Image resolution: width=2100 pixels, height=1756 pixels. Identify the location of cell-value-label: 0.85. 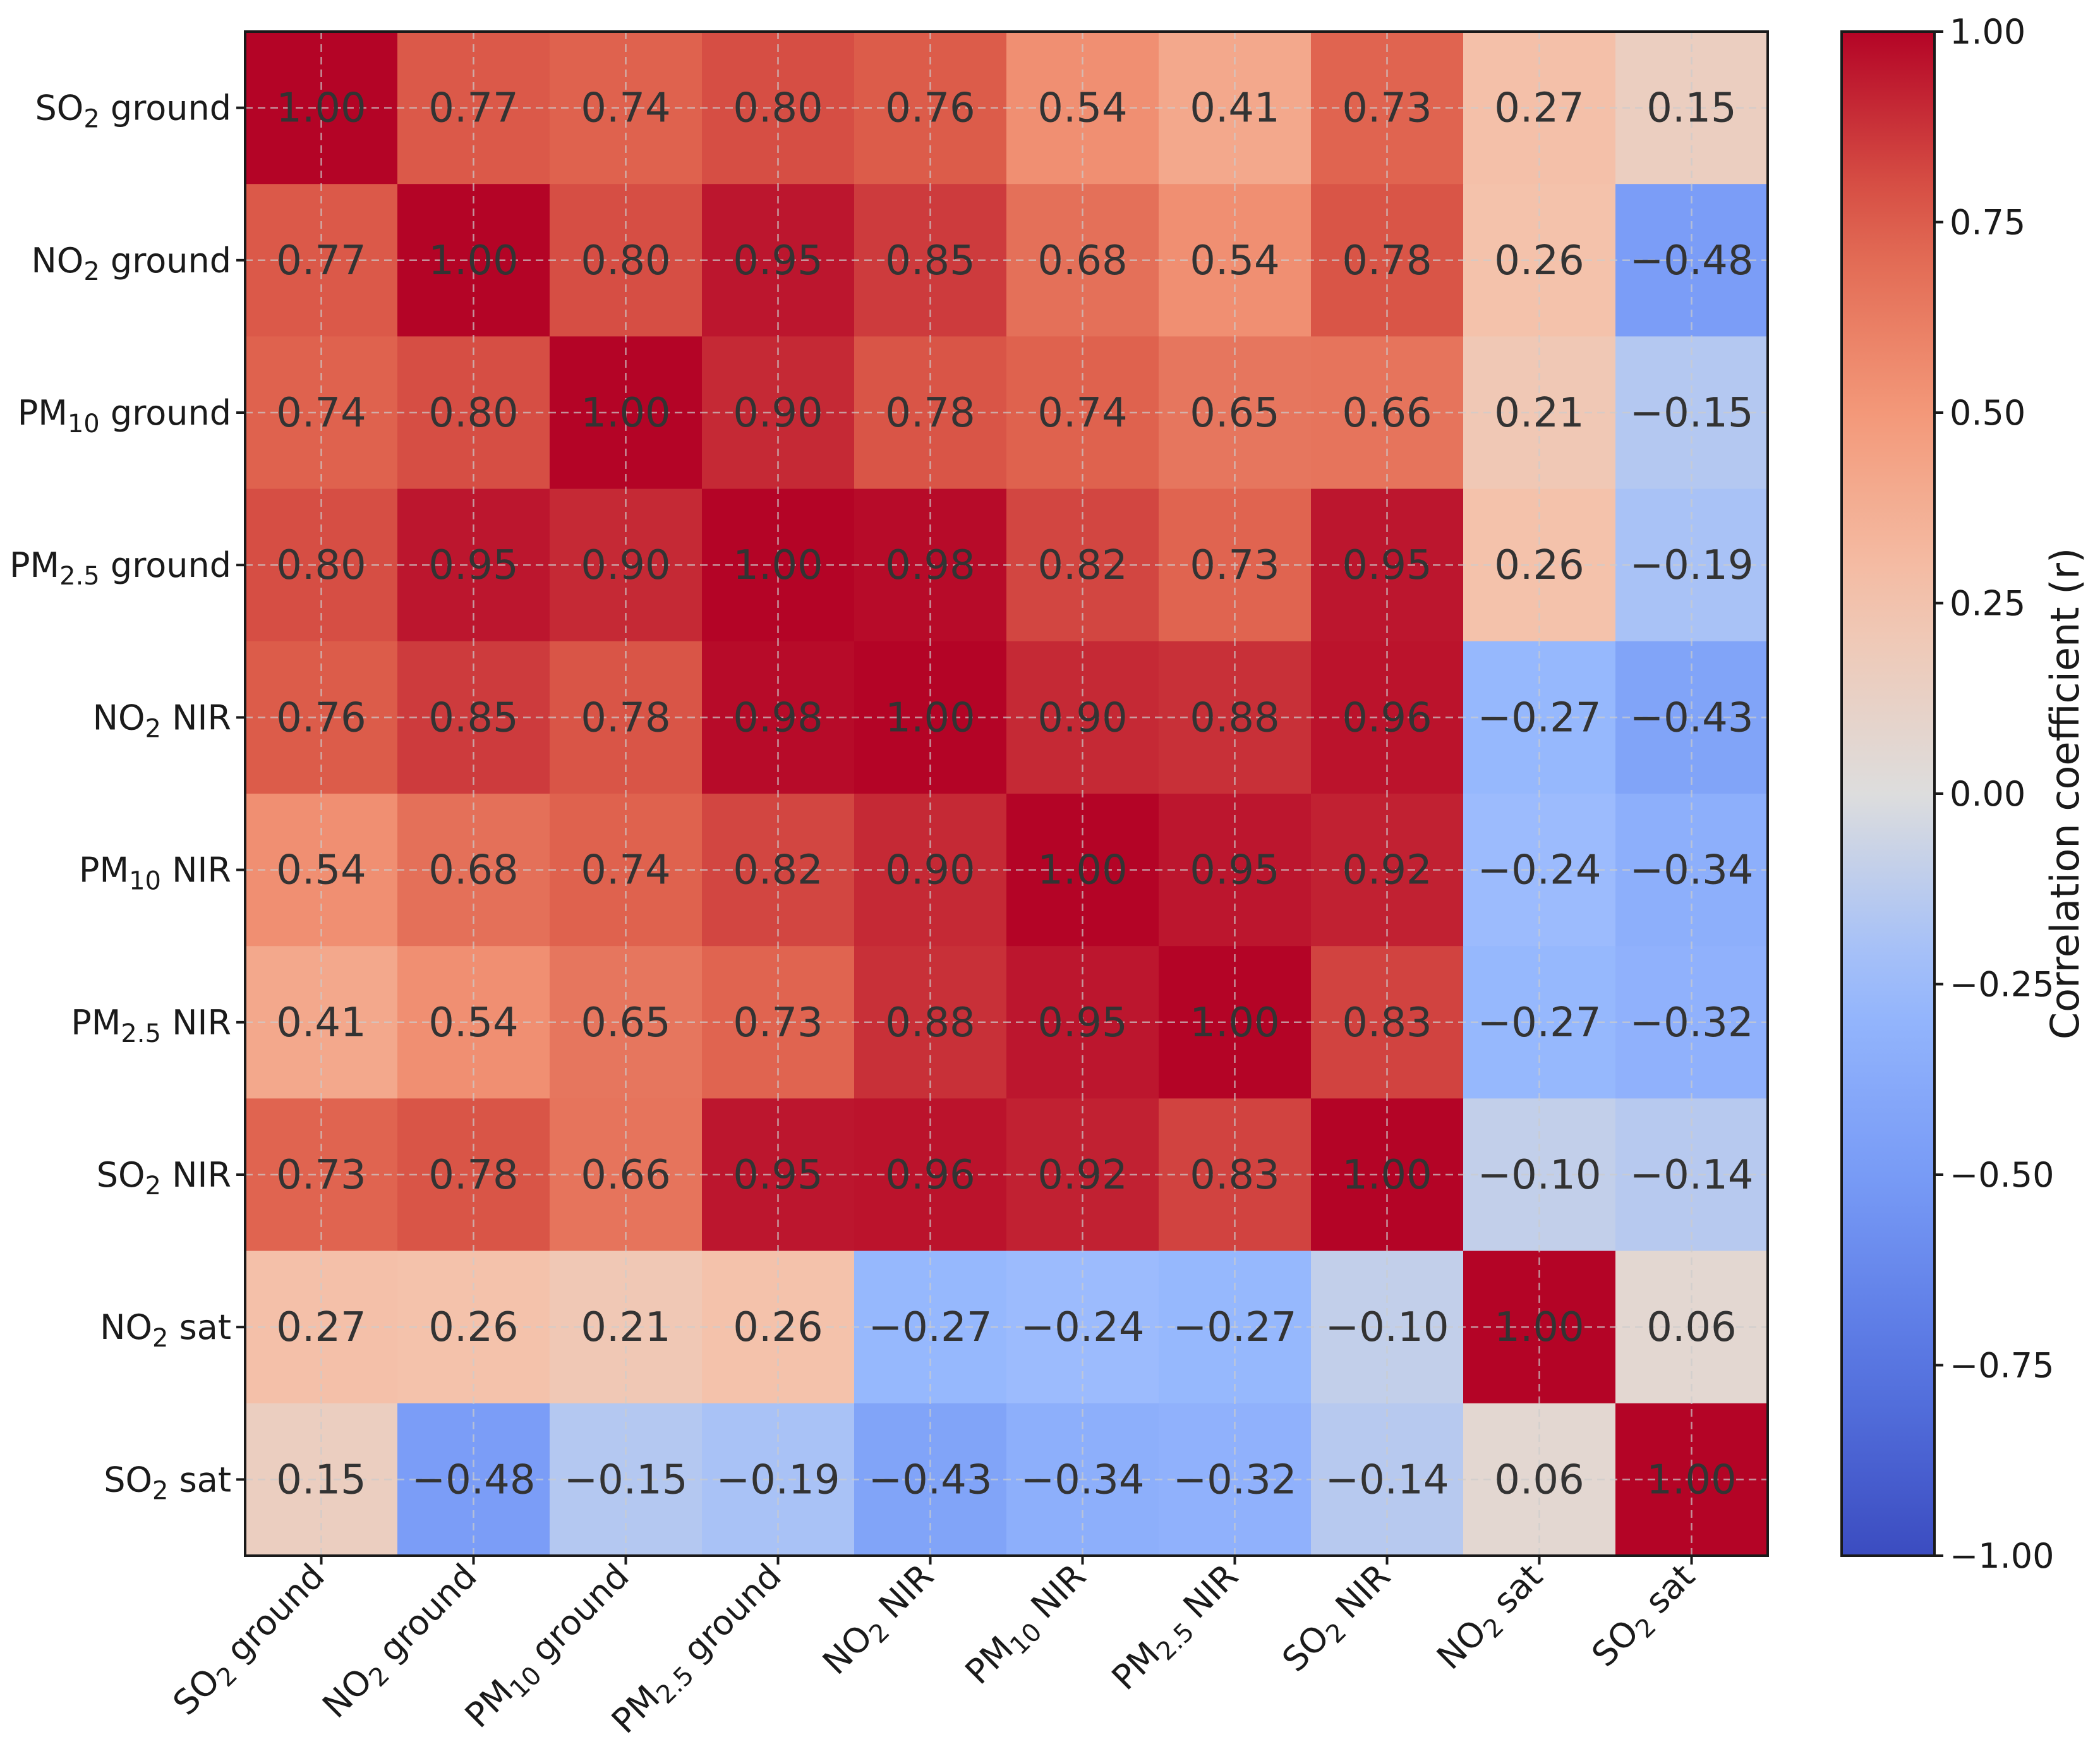
(930, 261).